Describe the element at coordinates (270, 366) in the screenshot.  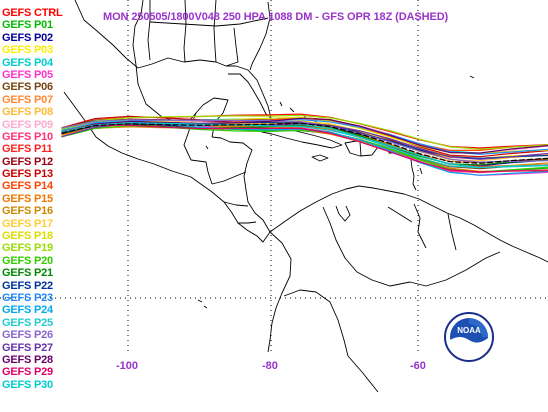
I see `lon-label-80w: -80` at that location.